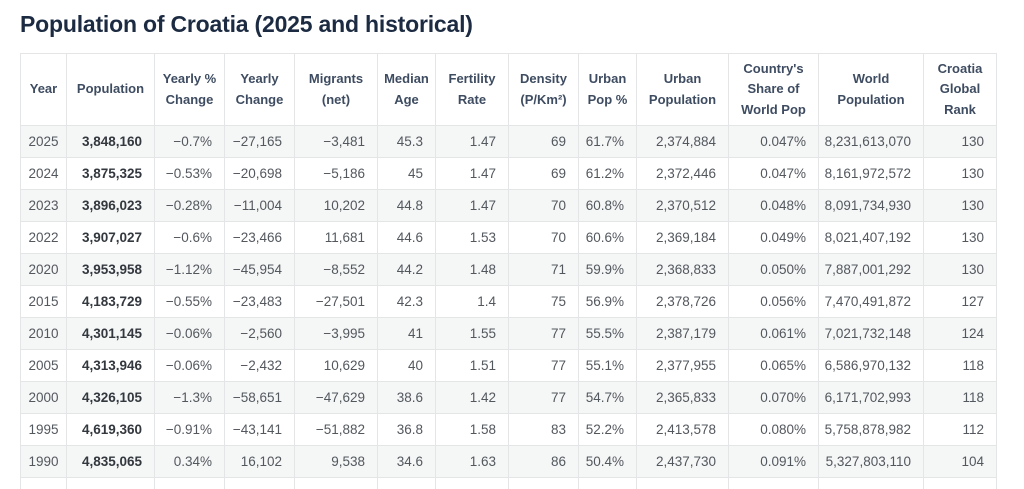 The width and height of the screenshot is (1024, 489). I want to click on cell-median-age: 42.3, so click(406, 301).